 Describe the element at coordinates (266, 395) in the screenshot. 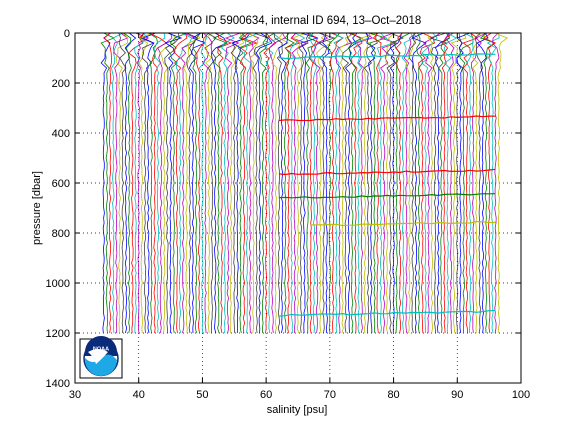

I see `x-tick-label: 60` at that location.